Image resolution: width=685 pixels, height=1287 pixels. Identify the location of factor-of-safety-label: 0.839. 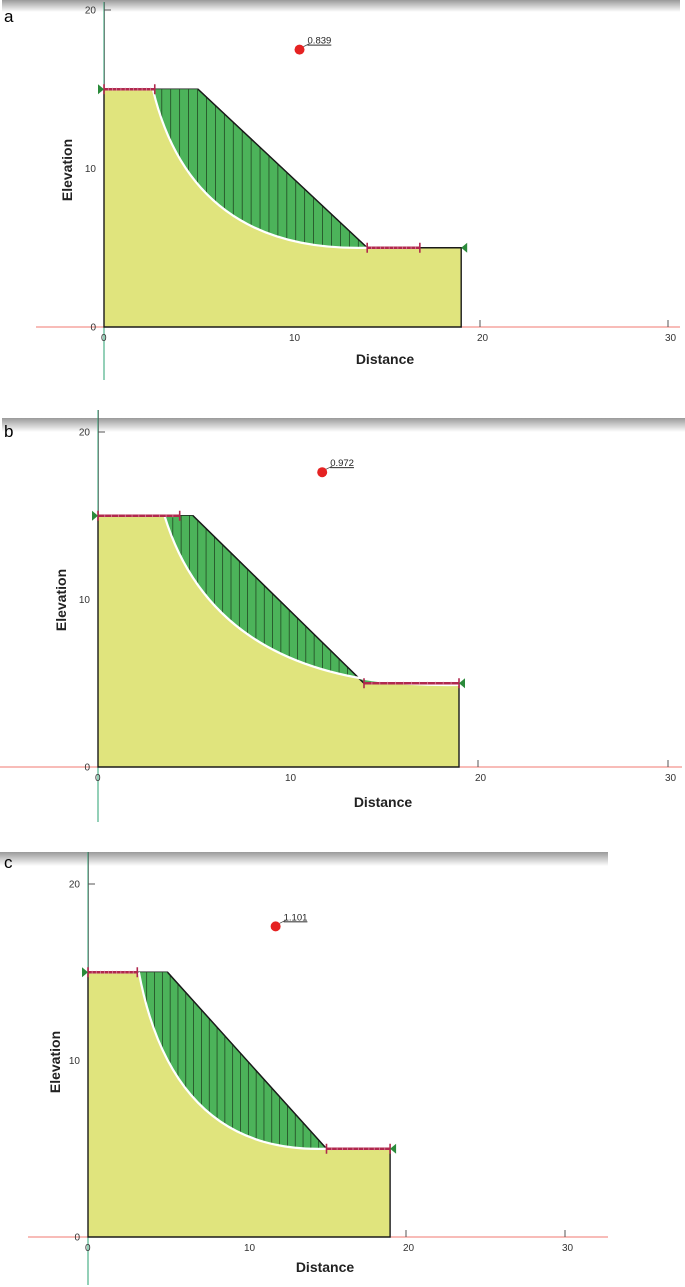
(320, 41).